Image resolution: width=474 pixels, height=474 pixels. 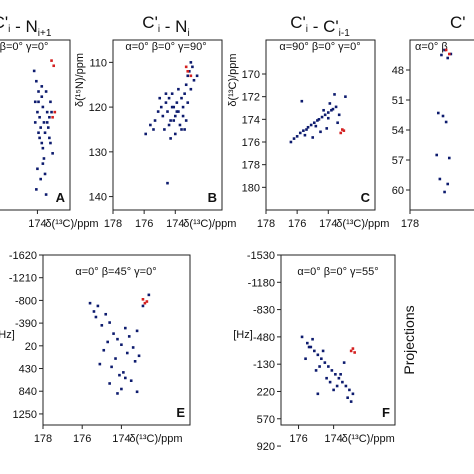 I want to click on x-tick-label: 176, so click(x=144, y=224).